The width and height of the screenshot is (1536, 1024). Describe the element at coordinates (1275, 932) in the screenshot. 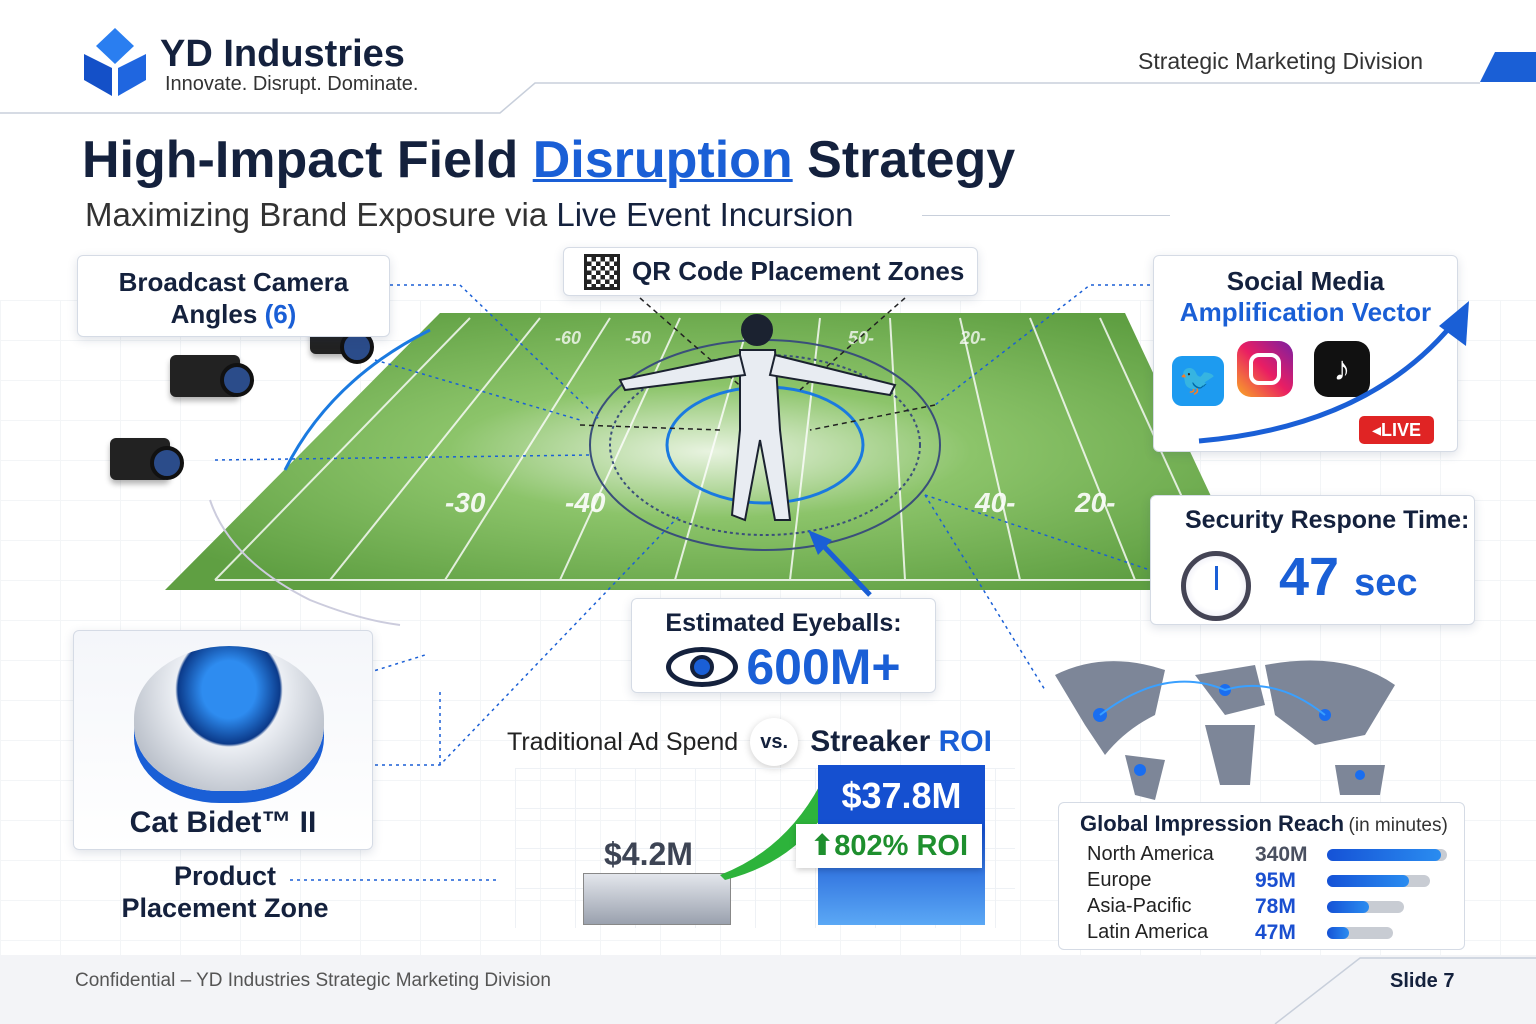

I see `reach-value: 47M` at that location.